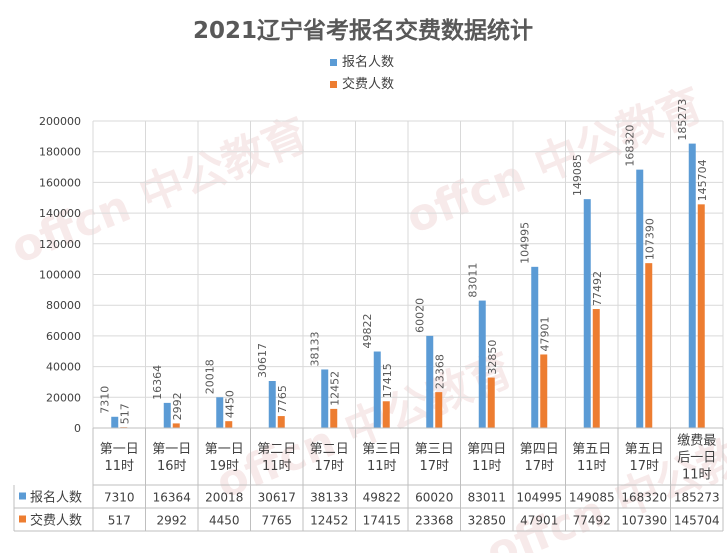 The width and height of the screenshot is (727, 553). I want to click on category-label-9: 第五日 11时, so click(591, 458).